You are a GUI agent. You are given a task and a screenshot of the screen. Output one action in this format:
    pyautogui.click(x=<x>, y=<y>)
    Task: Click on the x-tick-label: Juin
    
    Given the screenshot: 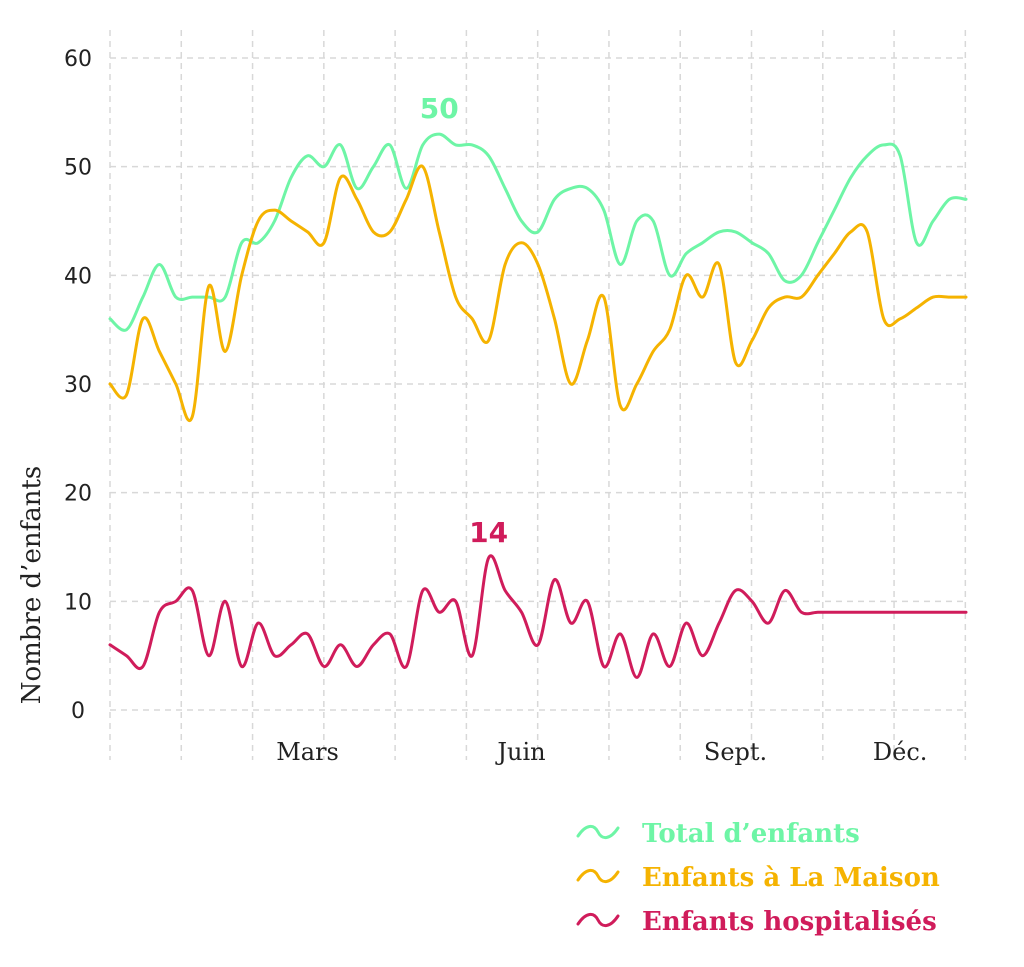 What is the action you would take?
    pyautogui.click(x=519, y=752)
    